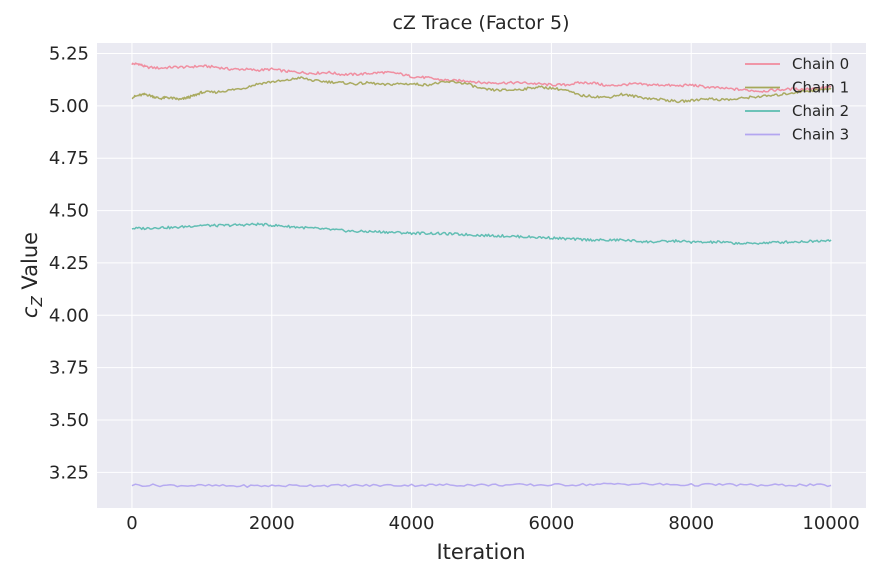 Image resolution: width=880 pixels, height=579 pixels. I want to click on legend-label: Chain 0, so click(820, 64).